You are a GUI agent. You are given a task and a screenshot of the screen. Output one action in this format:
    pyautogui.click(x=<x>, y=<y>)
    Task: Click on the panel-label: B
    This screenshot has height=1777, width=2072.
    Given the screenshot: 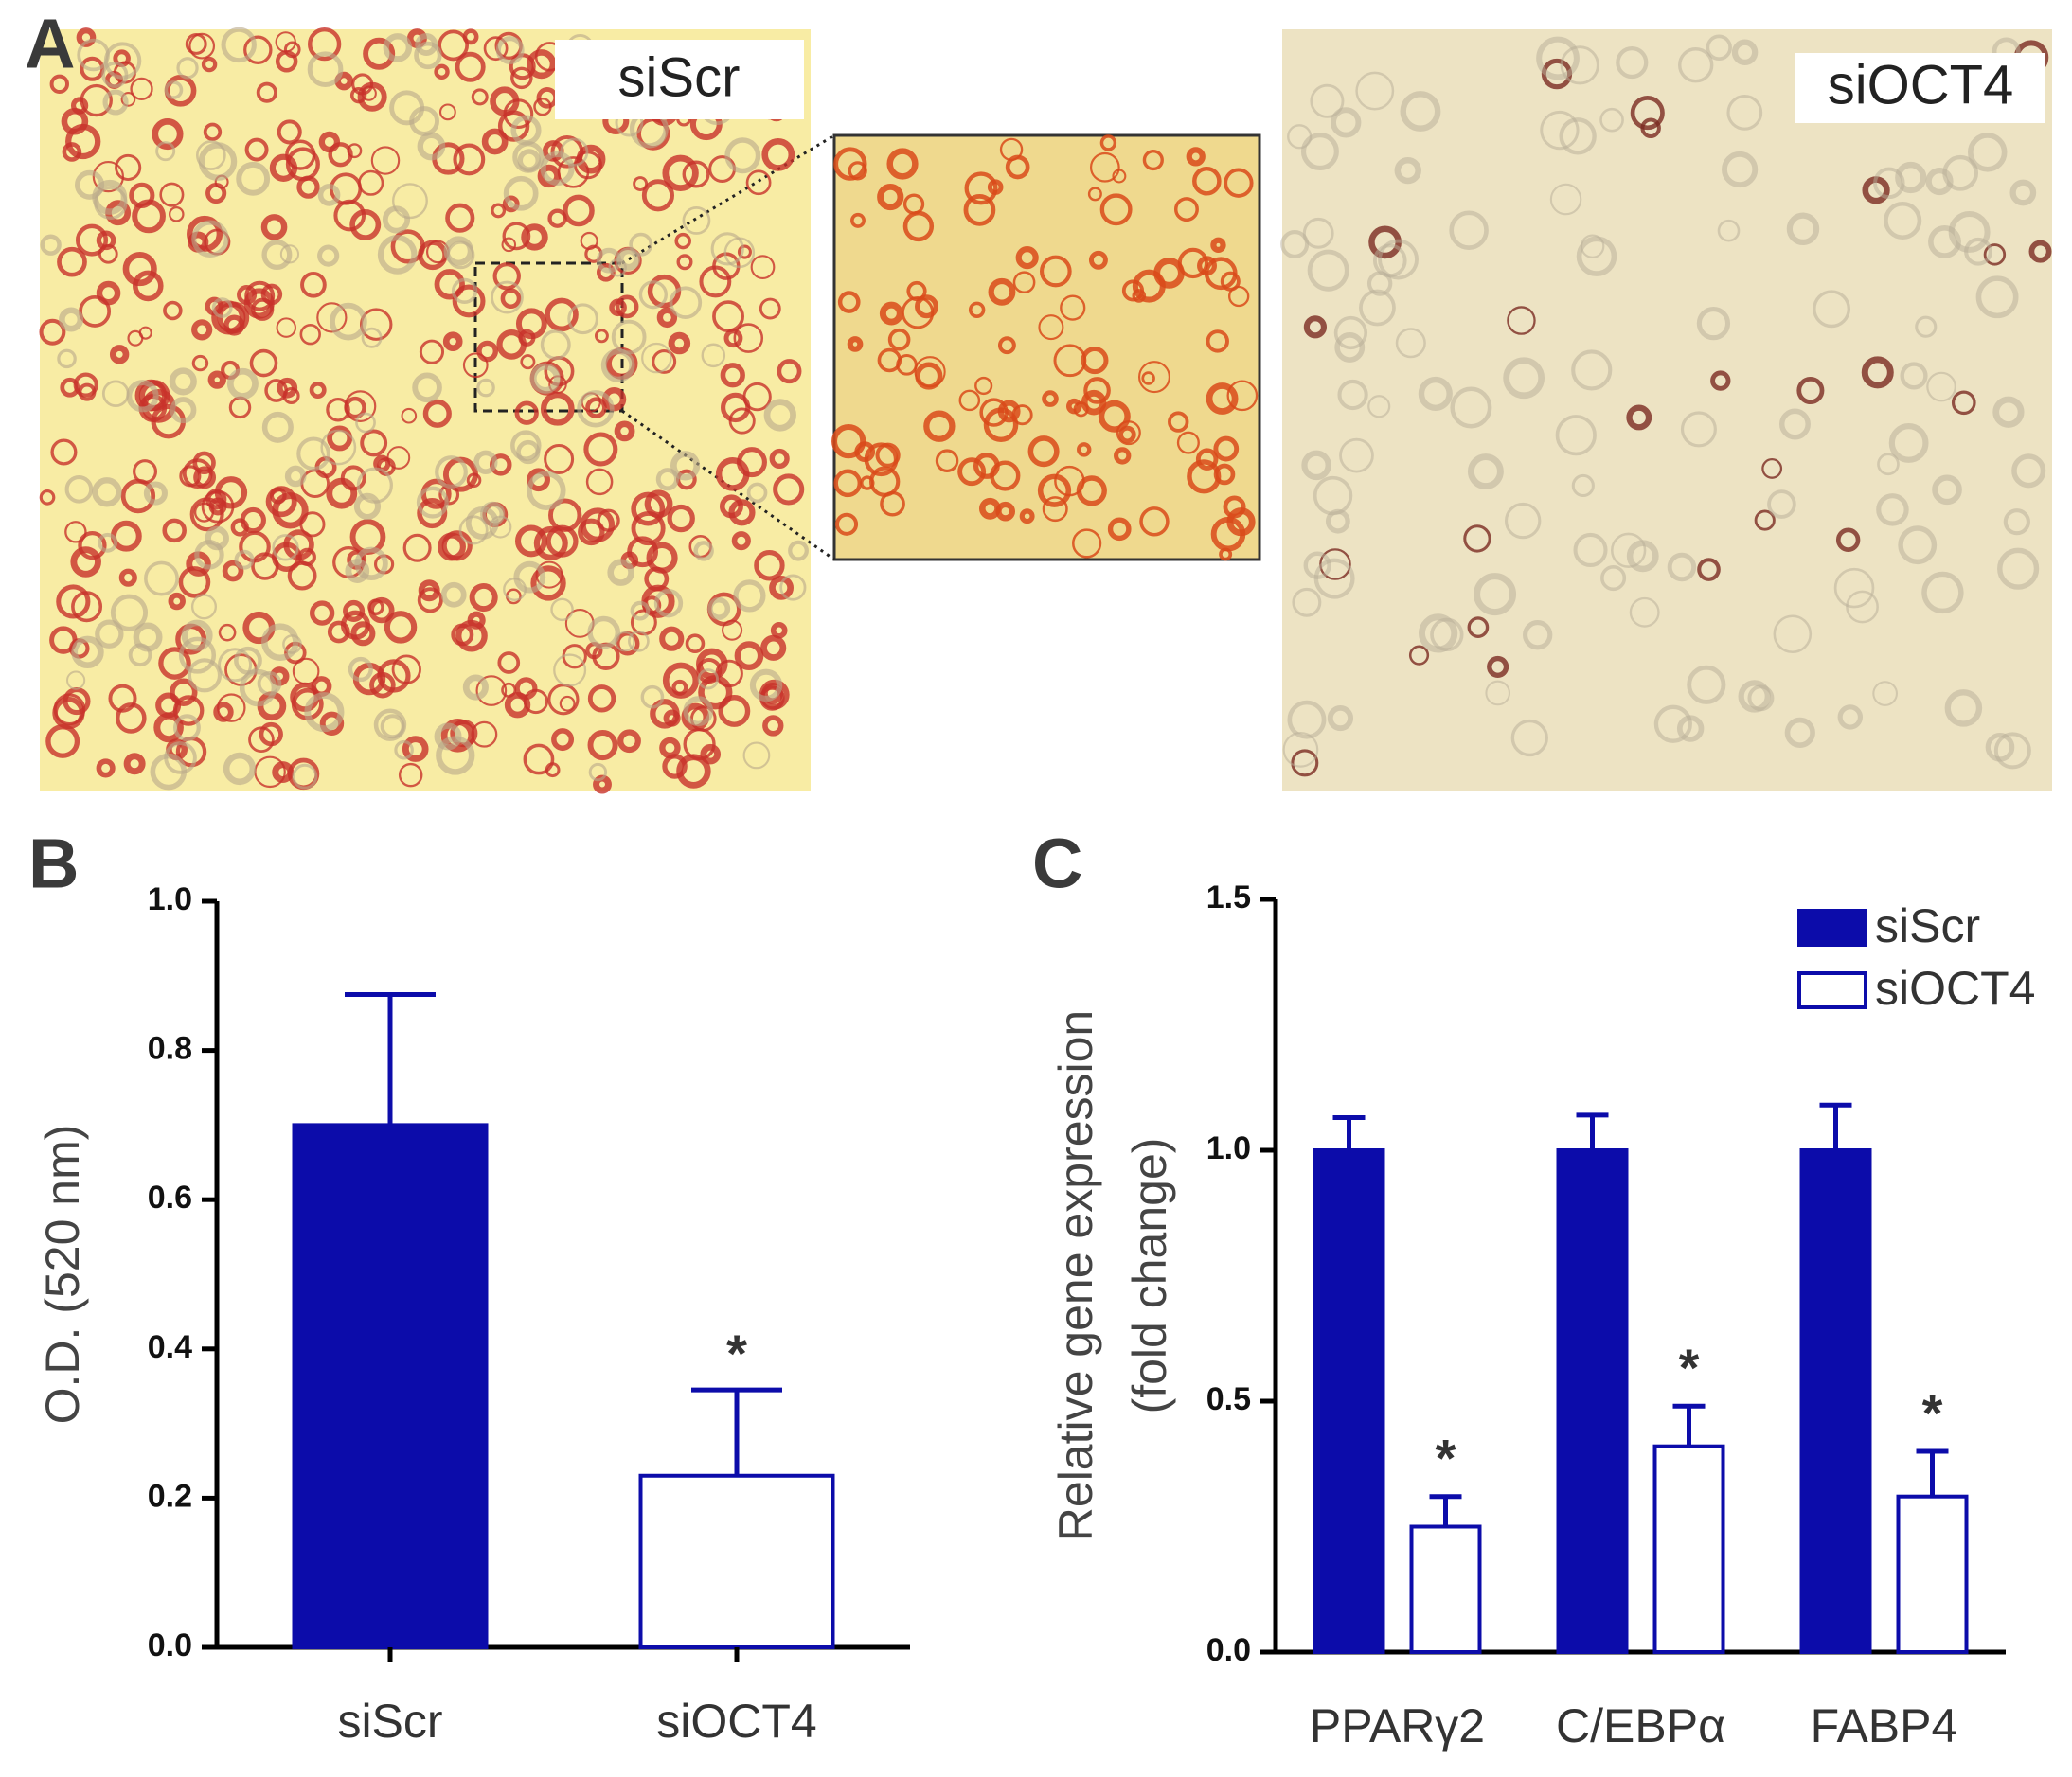 What is the action you would take?
    pyautogui.click(x=53, y=864)
    